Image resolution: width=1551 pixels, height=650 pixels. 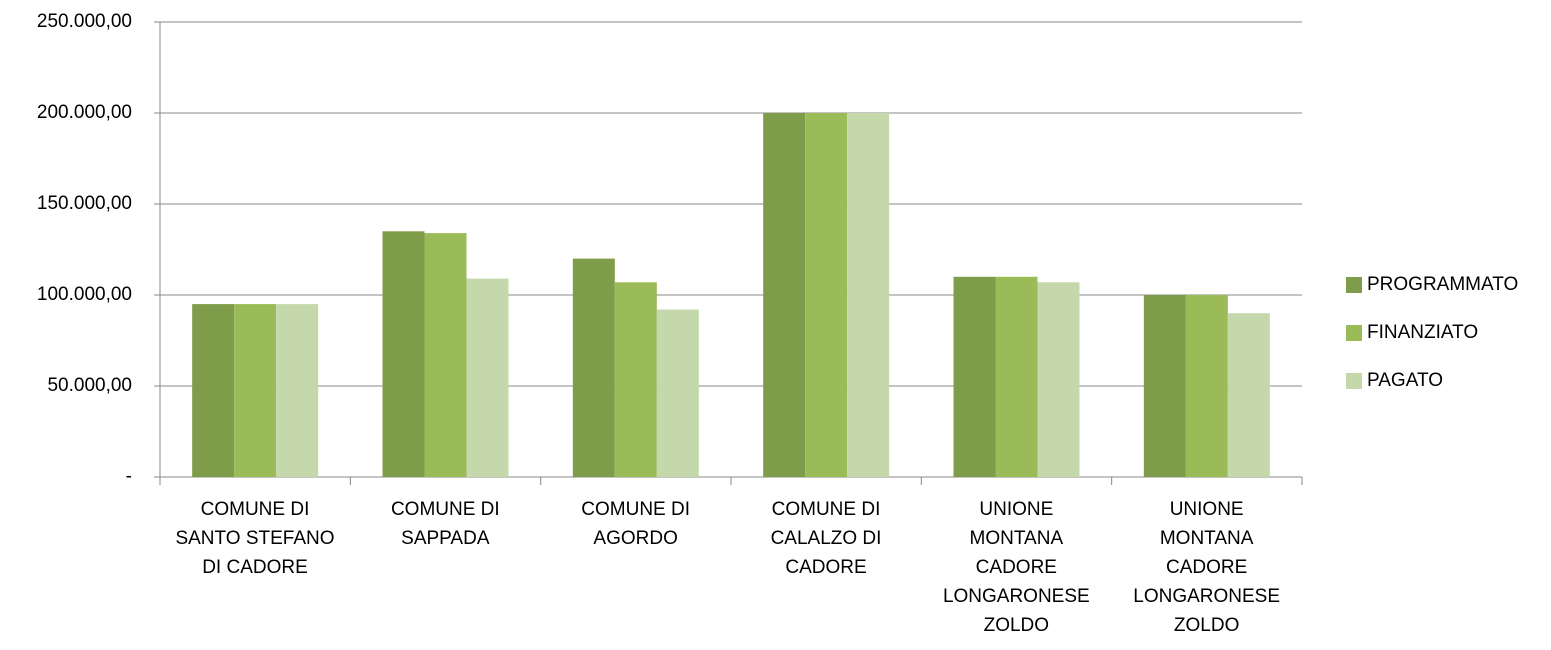 What do you see at coordinates (1405, 380) in the screenshot?
I see `legend-label: PAGATO` at bounding box center [1405, 380].